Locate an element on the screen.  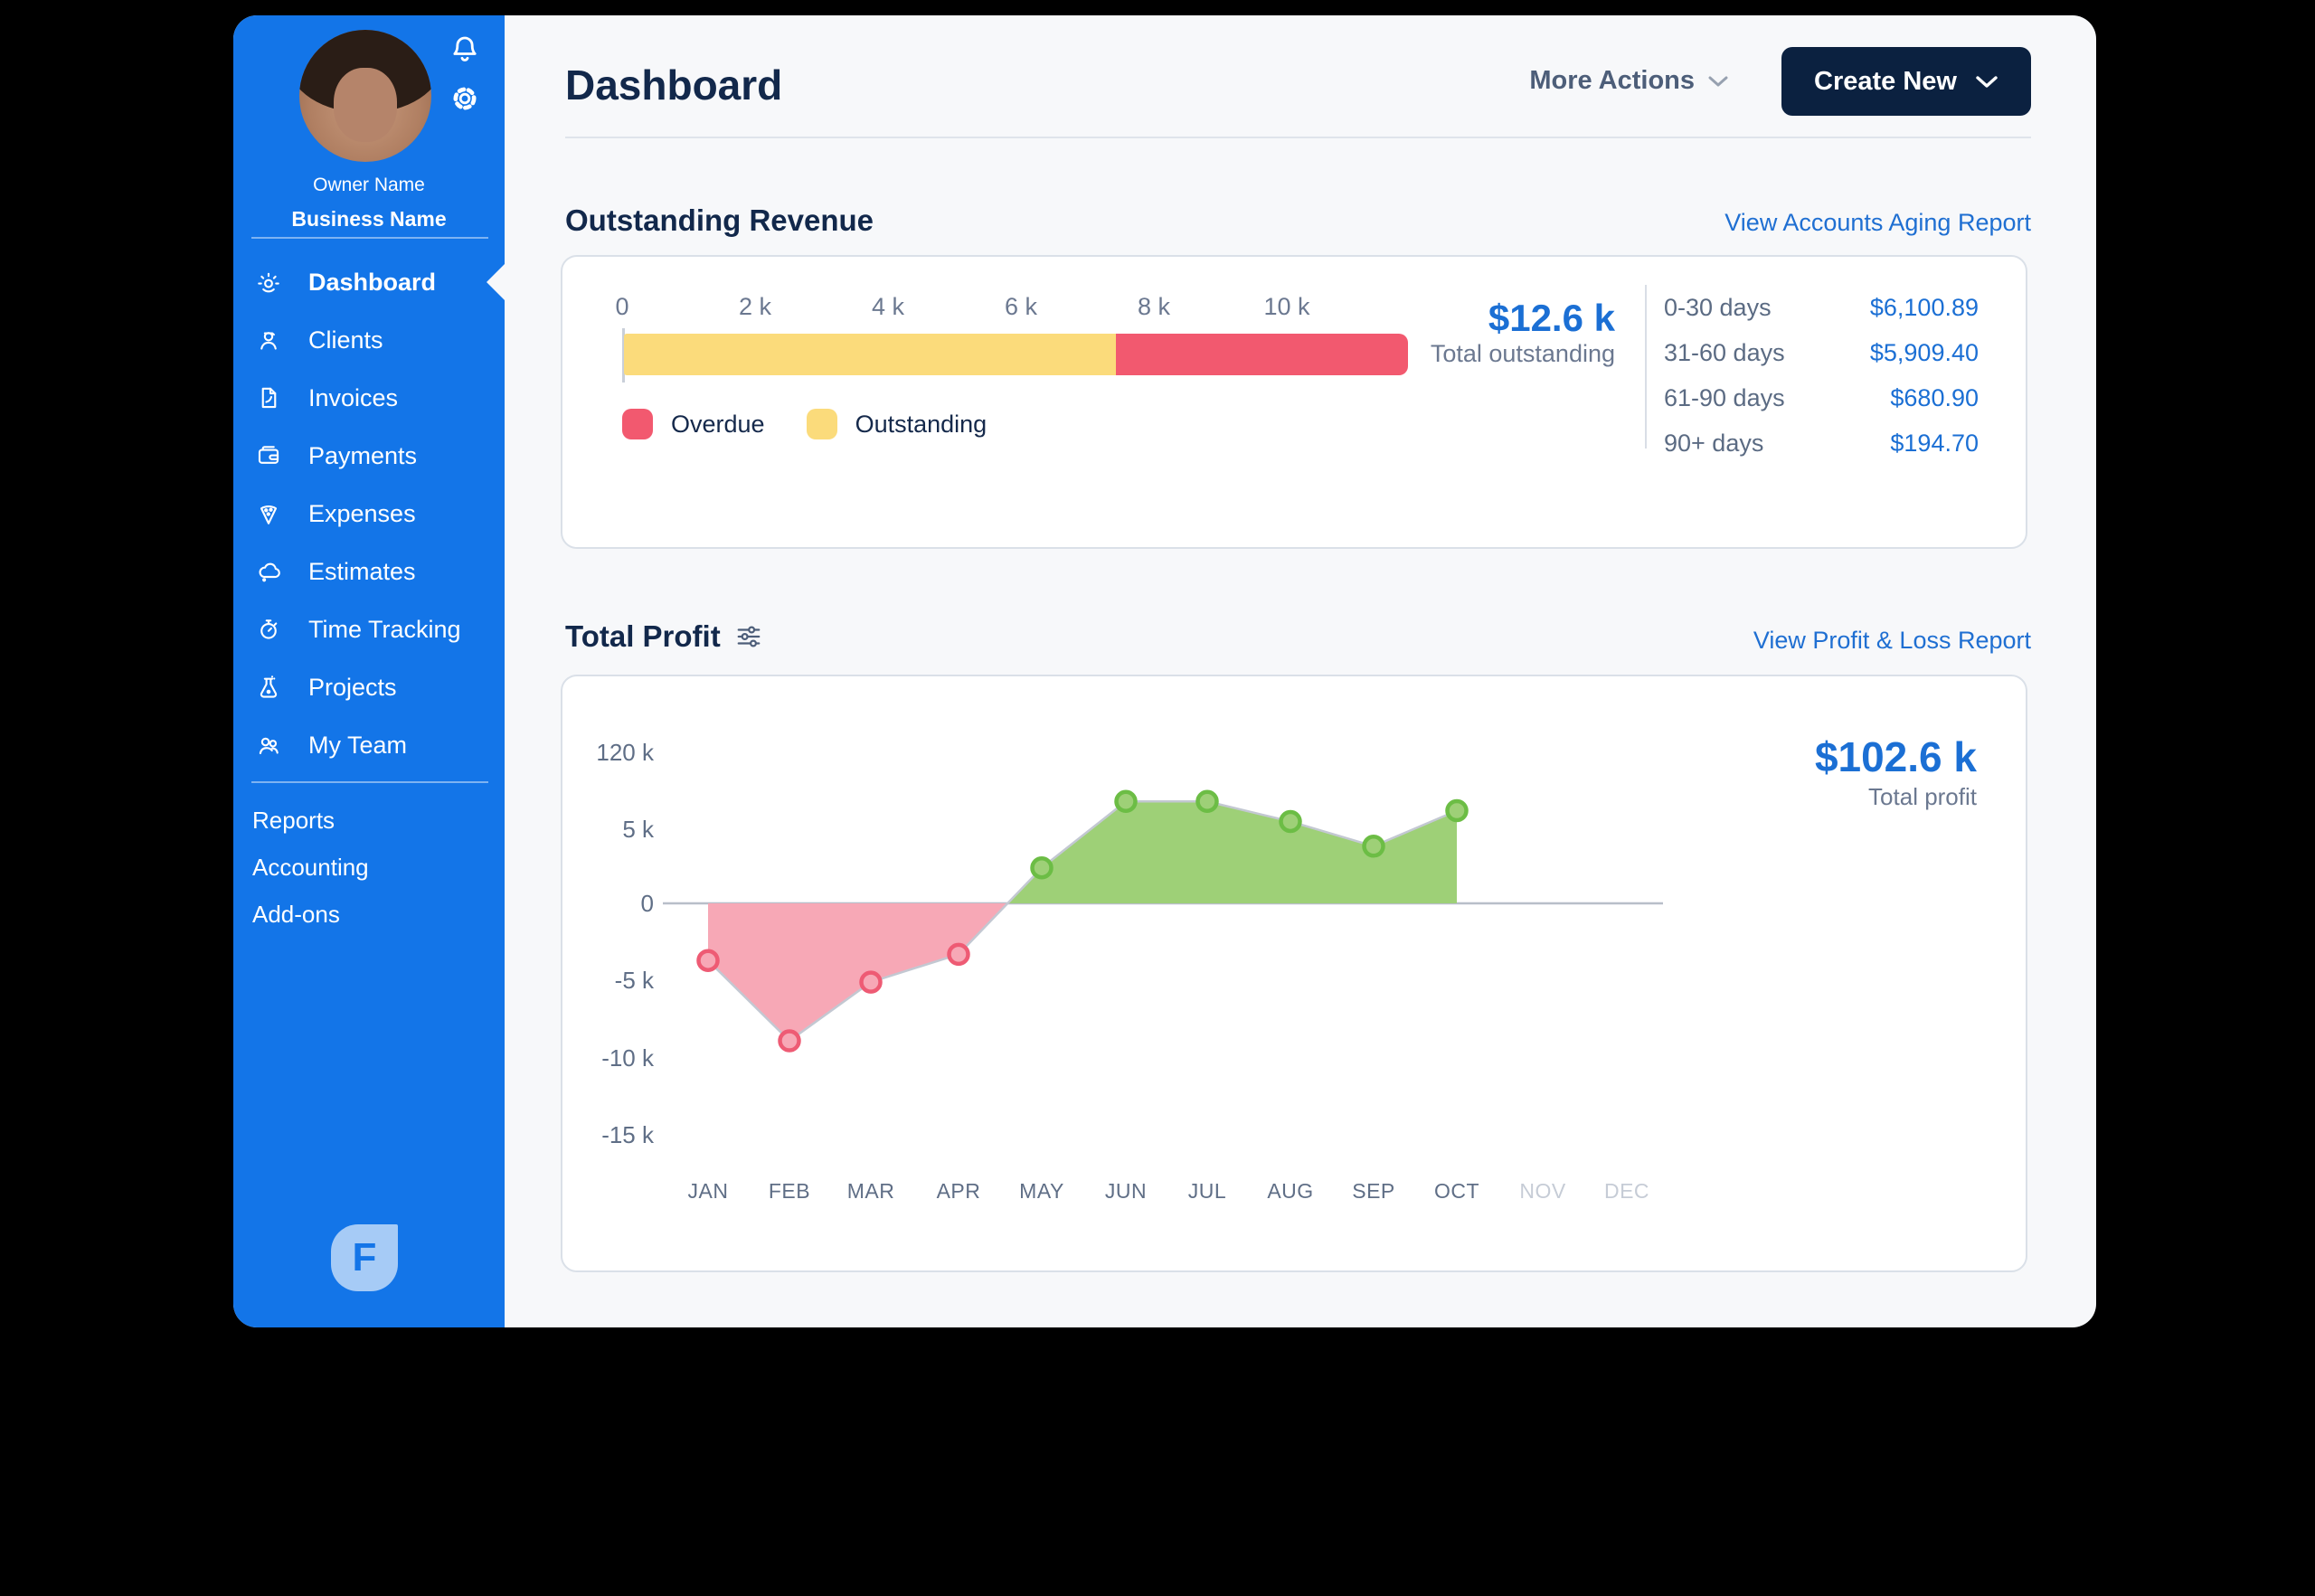
profit-x-tick: FEB is located at coordinates (790, 1191).